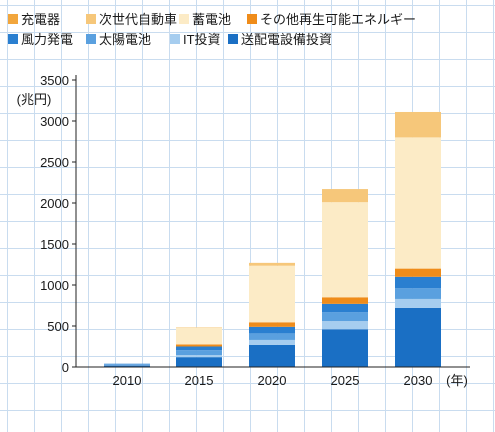 This screenshot has width=495, height=432. I want to click on legend-label: 送配電設備投資, so click(286, 39).